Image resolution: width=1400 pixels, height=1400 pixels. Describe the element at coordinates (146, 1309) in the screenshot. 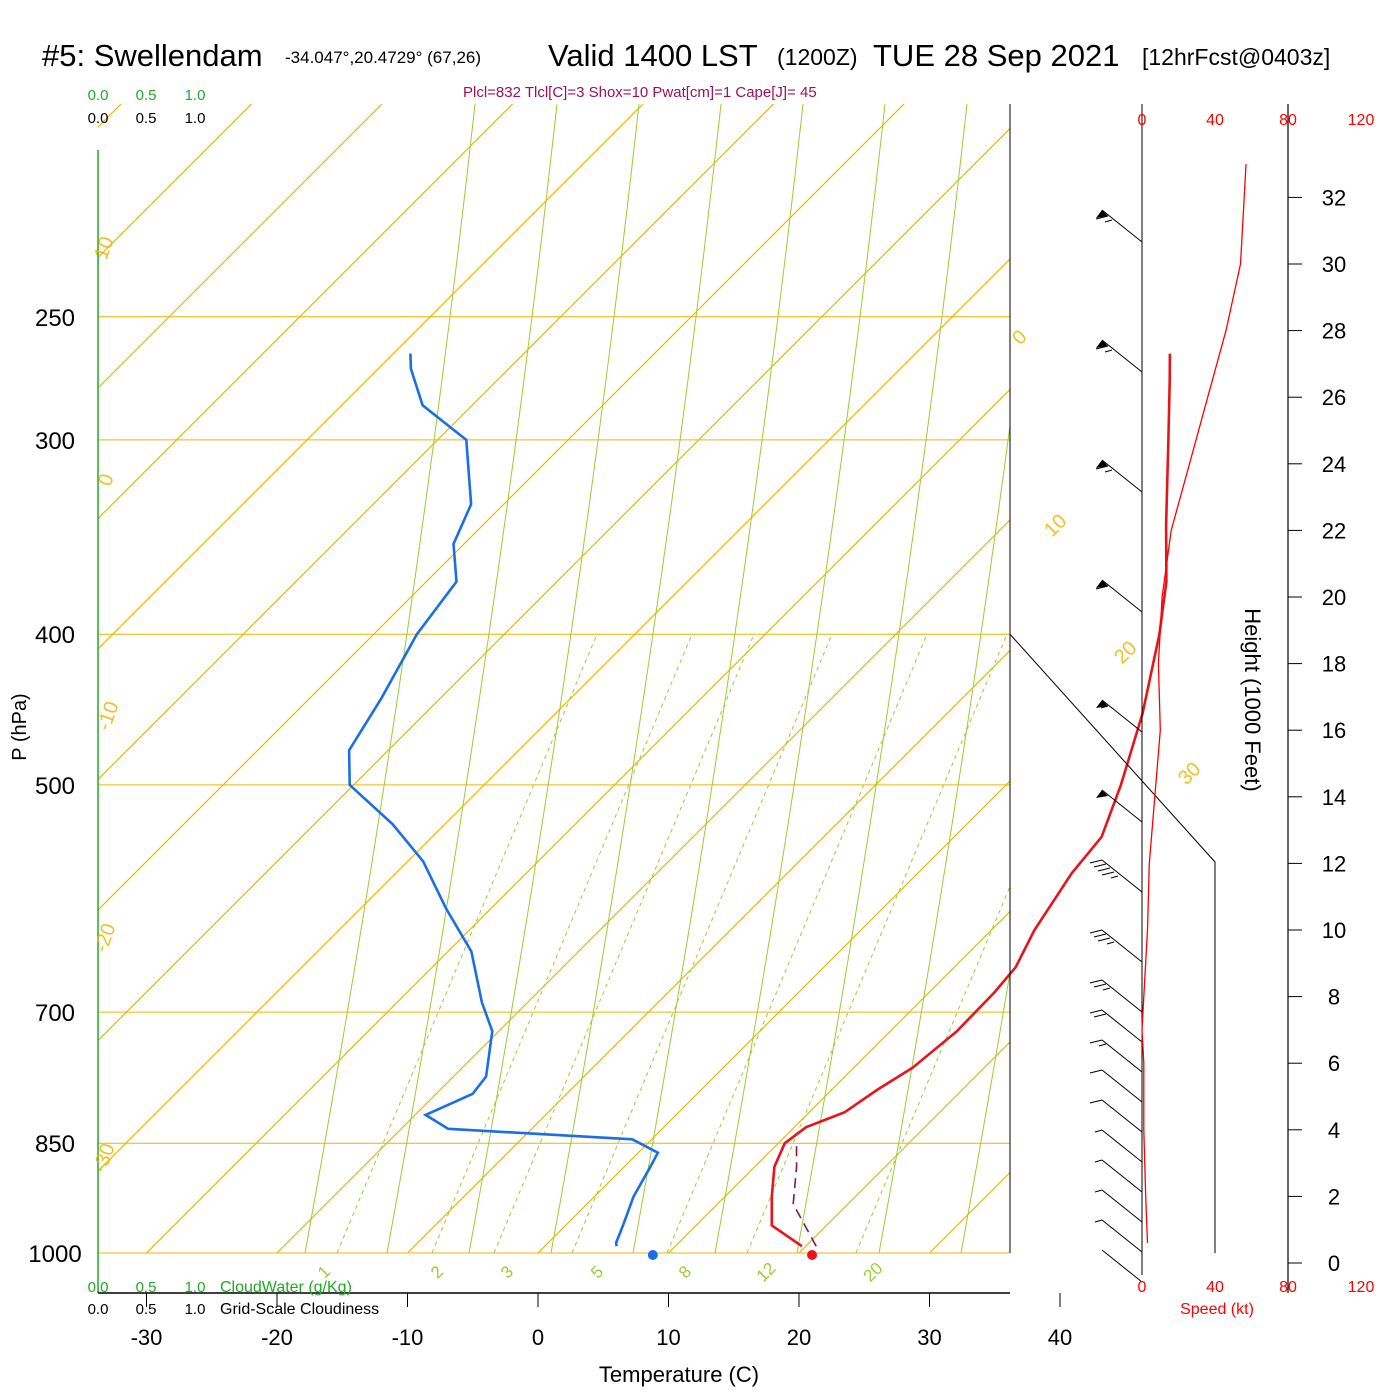

I see `cloudiness-scale-bottom: 0.5` at that location.